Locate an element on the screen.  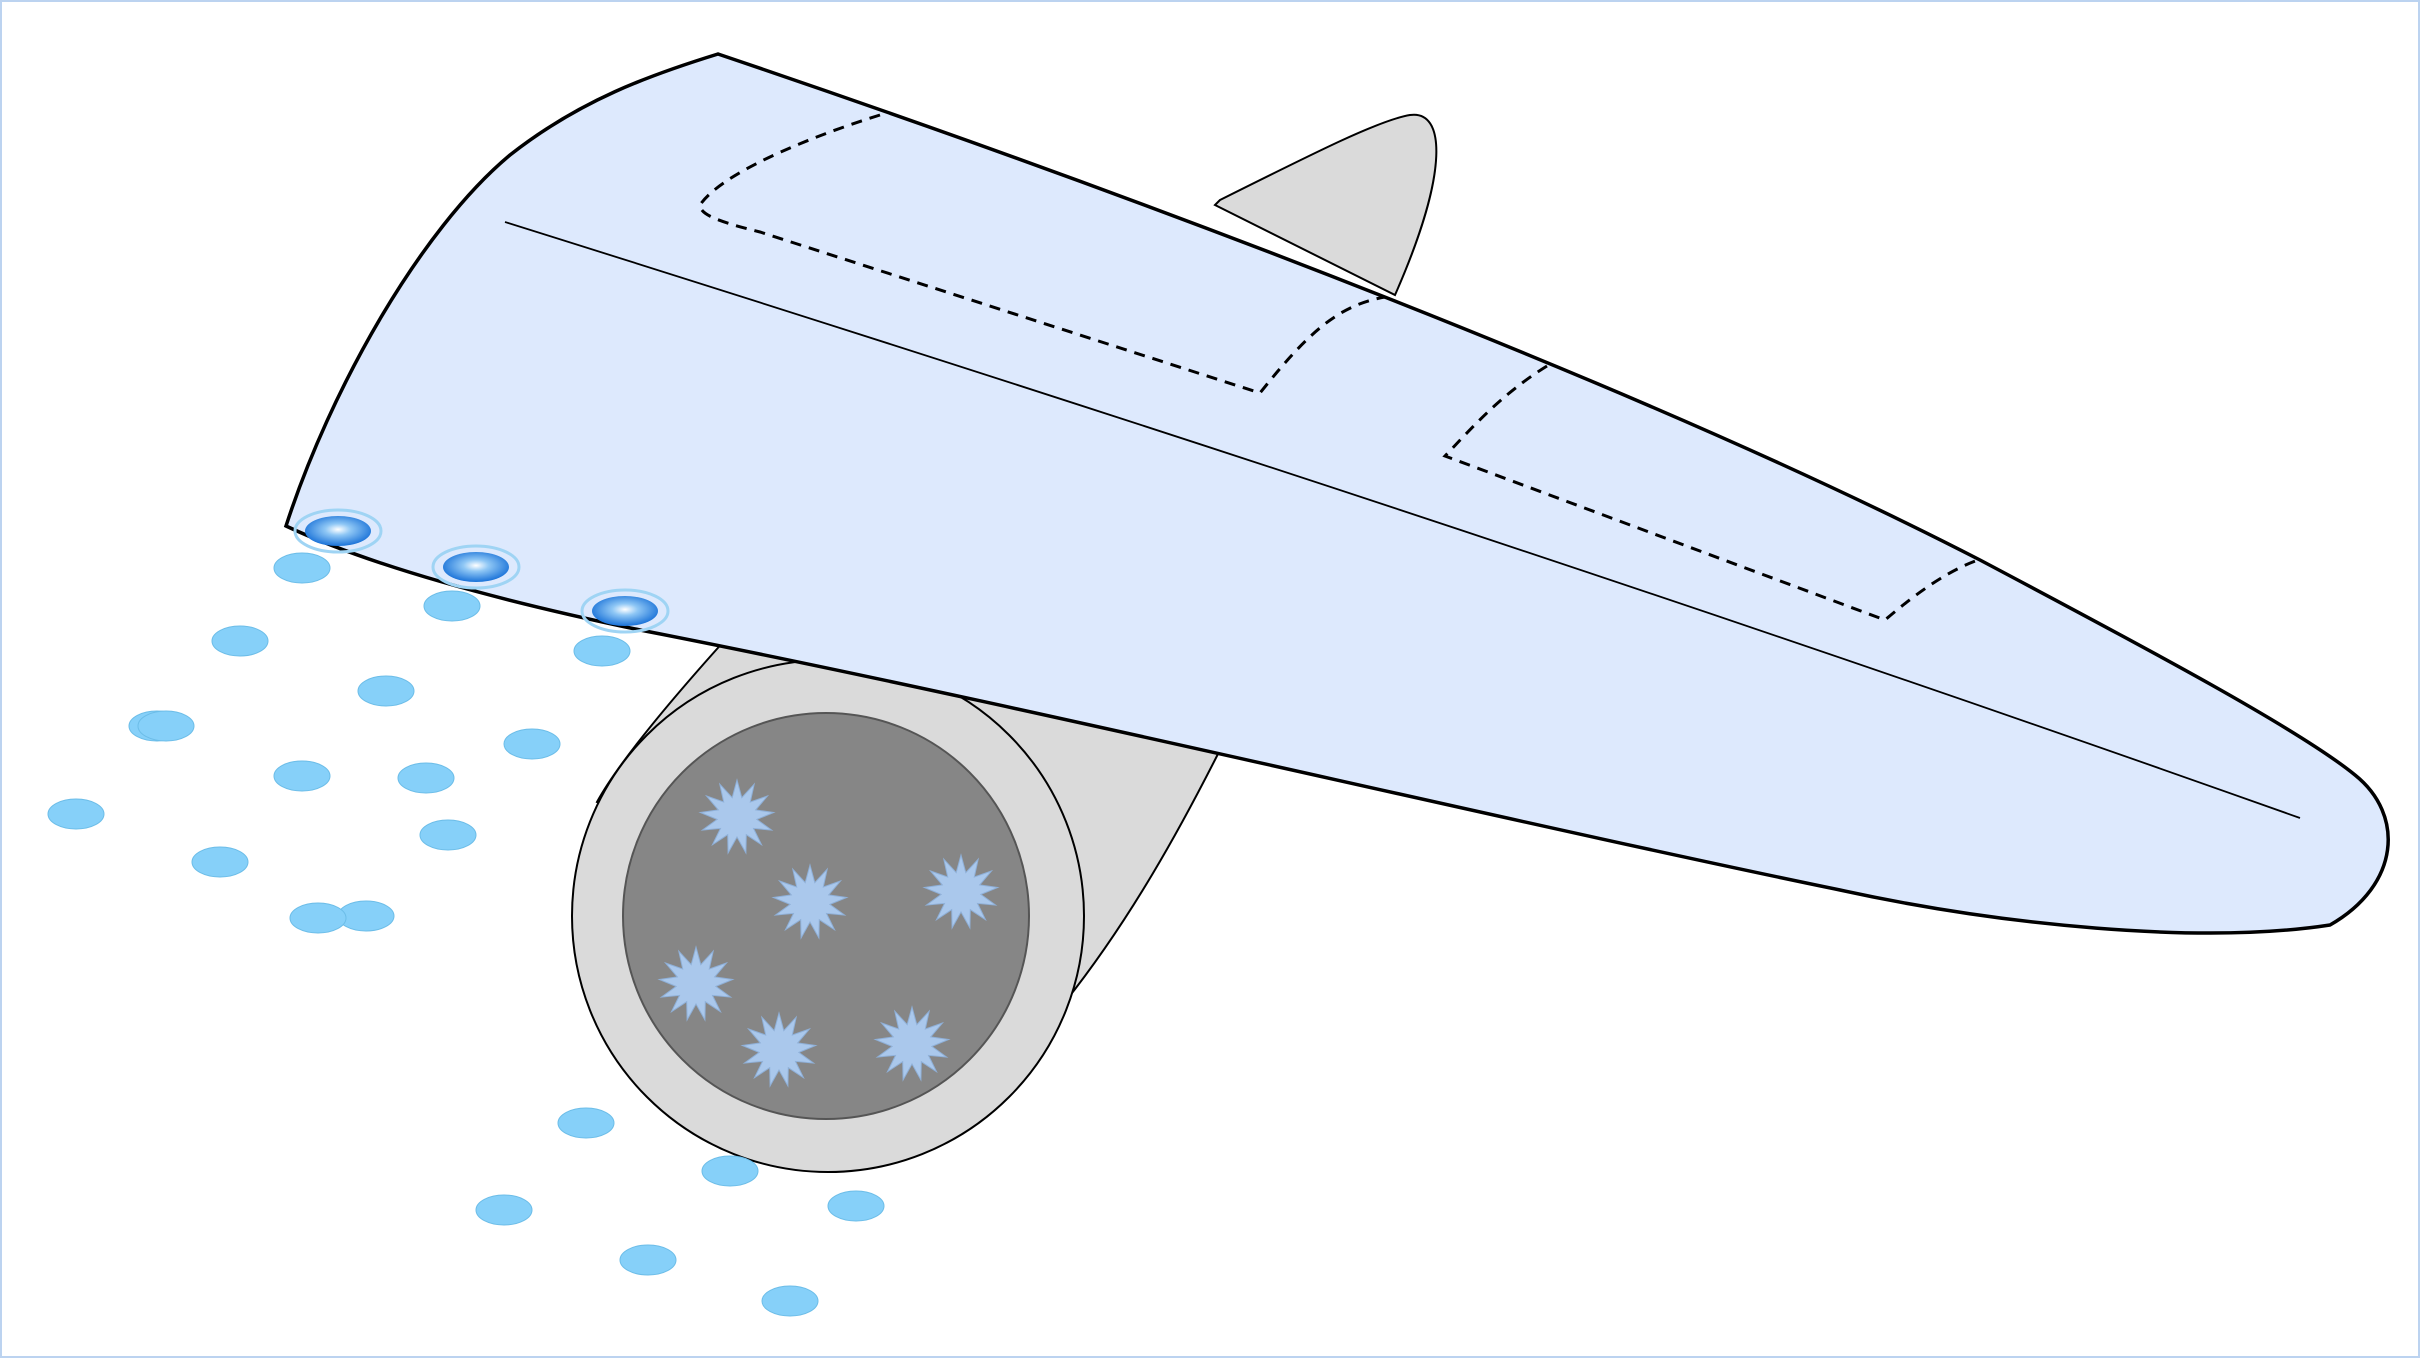
flap-panel-outboard is located at coordinates (1710, 493).